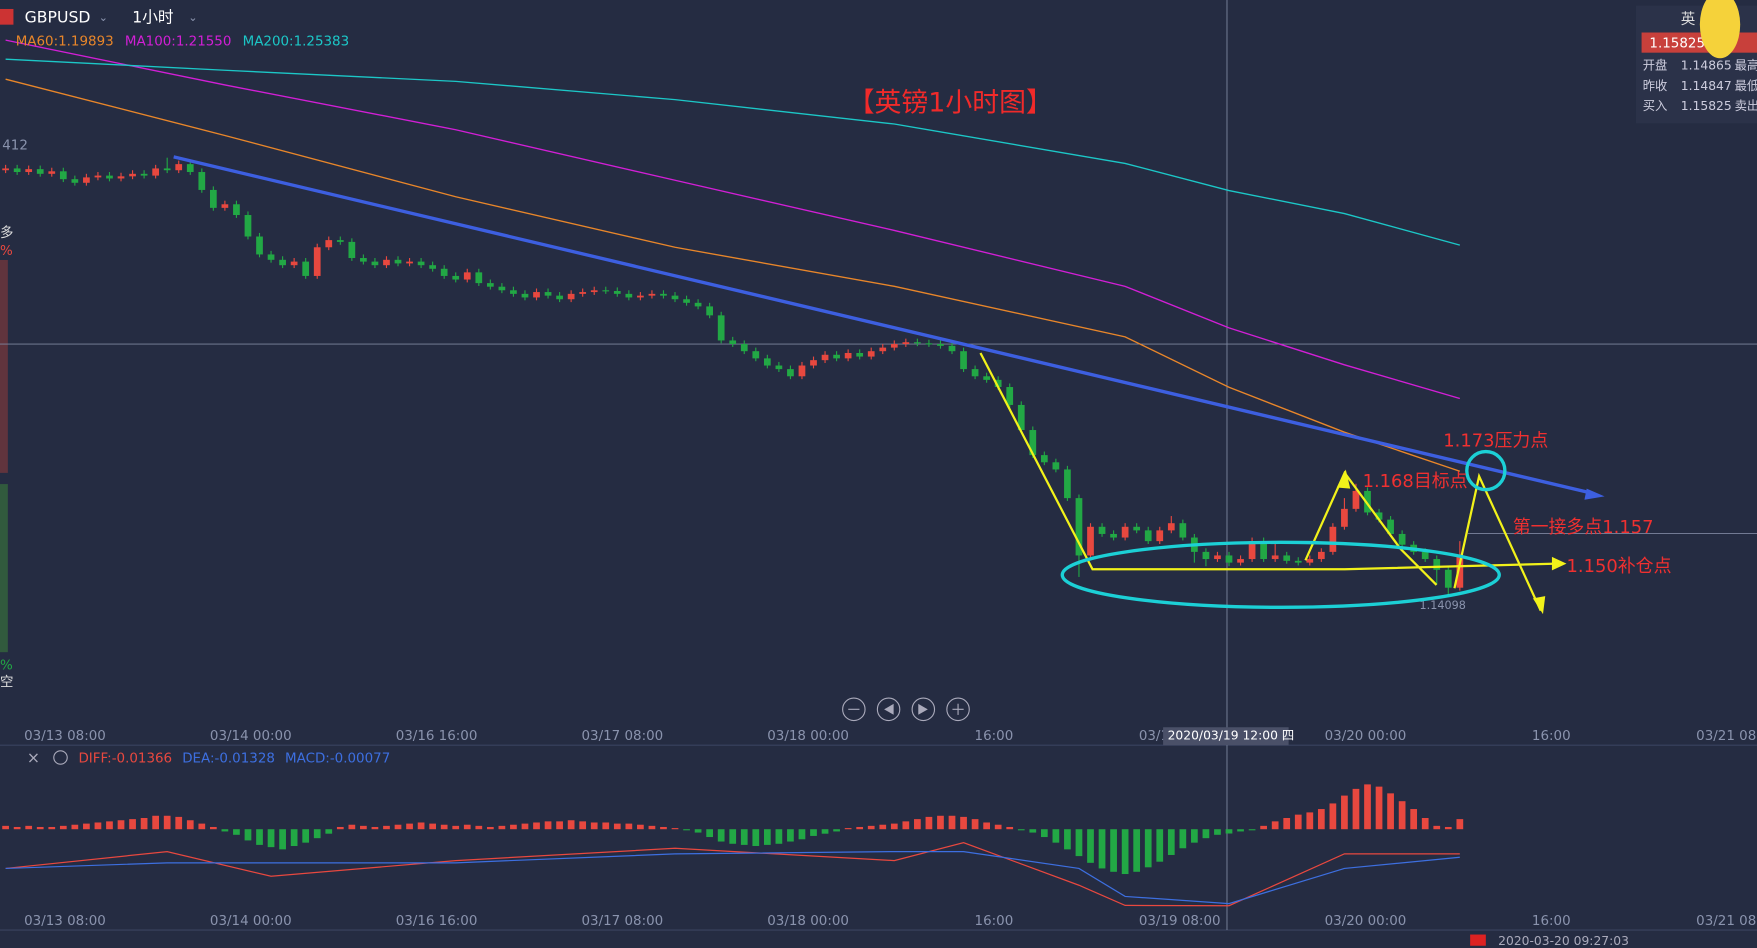 This screenshot has width=1757, height=948. What do you see at coordinates (1366, 921) in the screenshot?
I see `x-tick-label: 03/20 00:00` at bounding box center [1366, 921].